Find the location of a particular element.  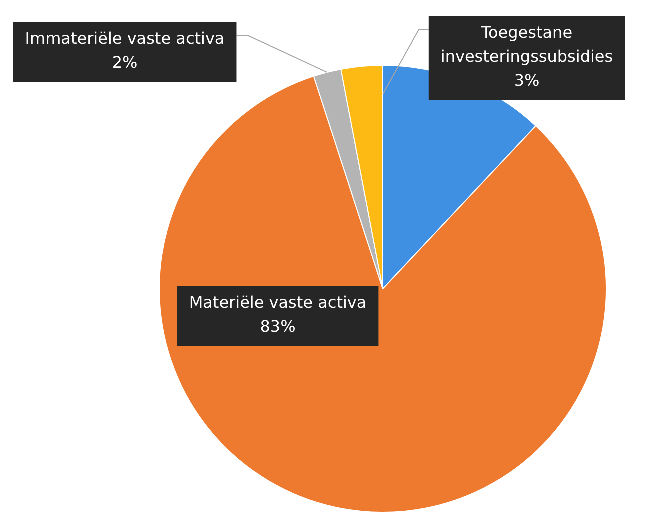

data-label: 3% is located at coordinates (527, 80).